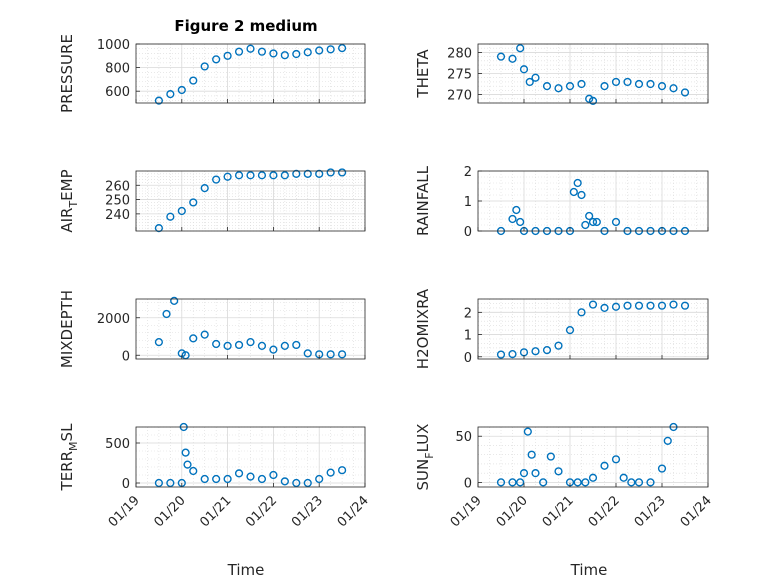 This screenshot has height=583, width=778. I want to click on x-axis-label-right: Time, so click(589, 570).